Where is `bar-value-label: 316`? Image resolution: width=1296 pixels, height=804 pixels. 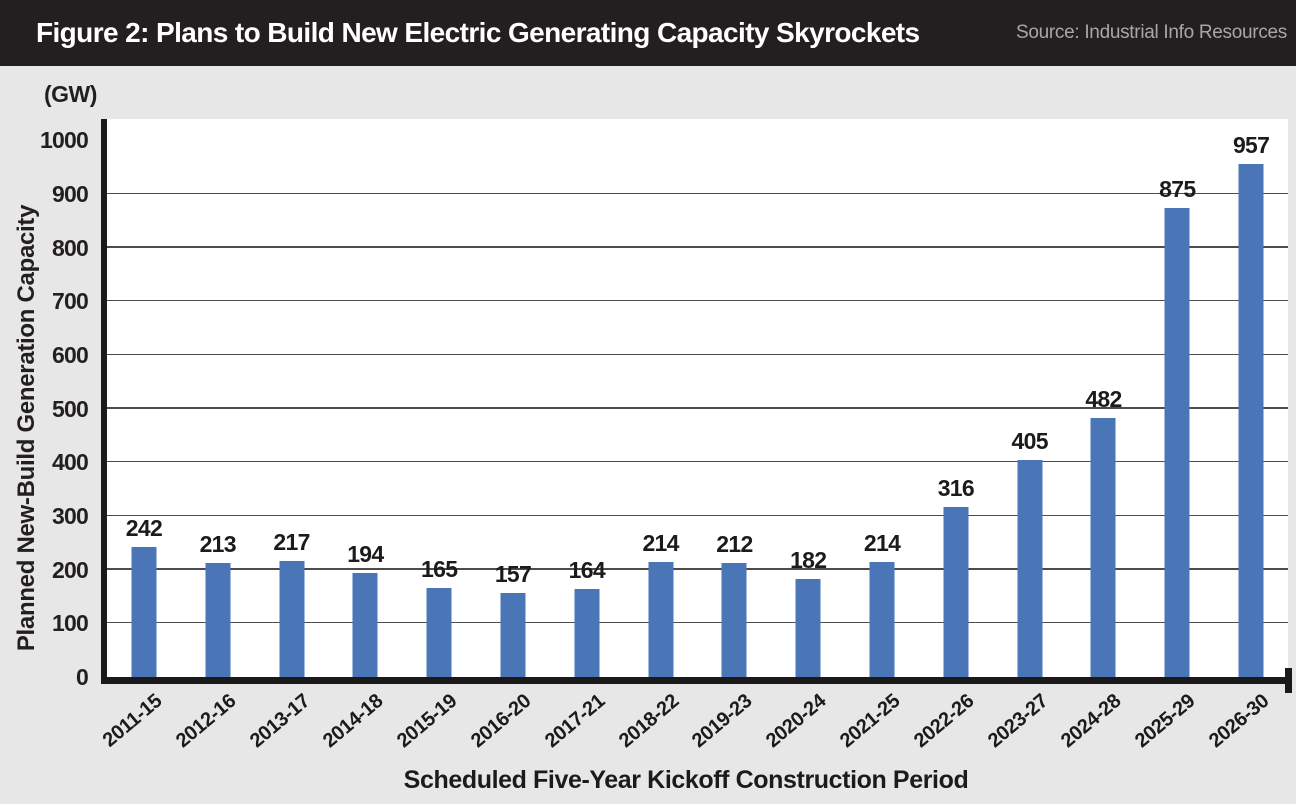 bar-value-label: 316 is located at coordinates (956, 488).